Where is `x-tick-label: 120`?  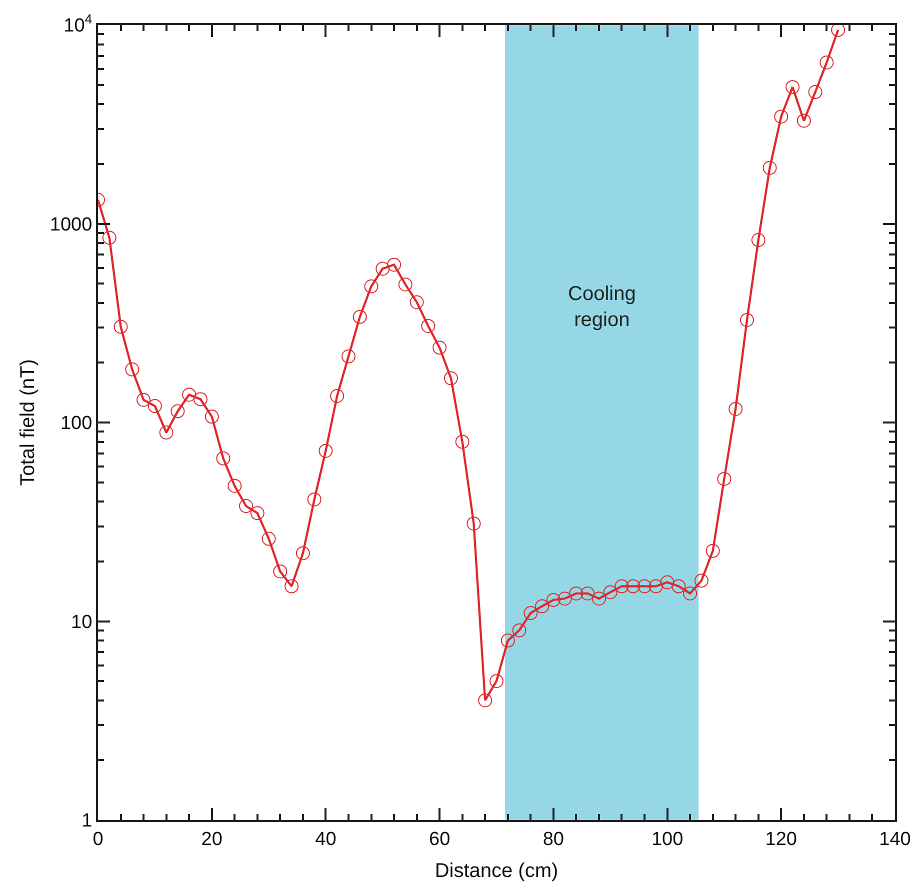 x-tick-label: 120 is located at coordinates (781, 839).